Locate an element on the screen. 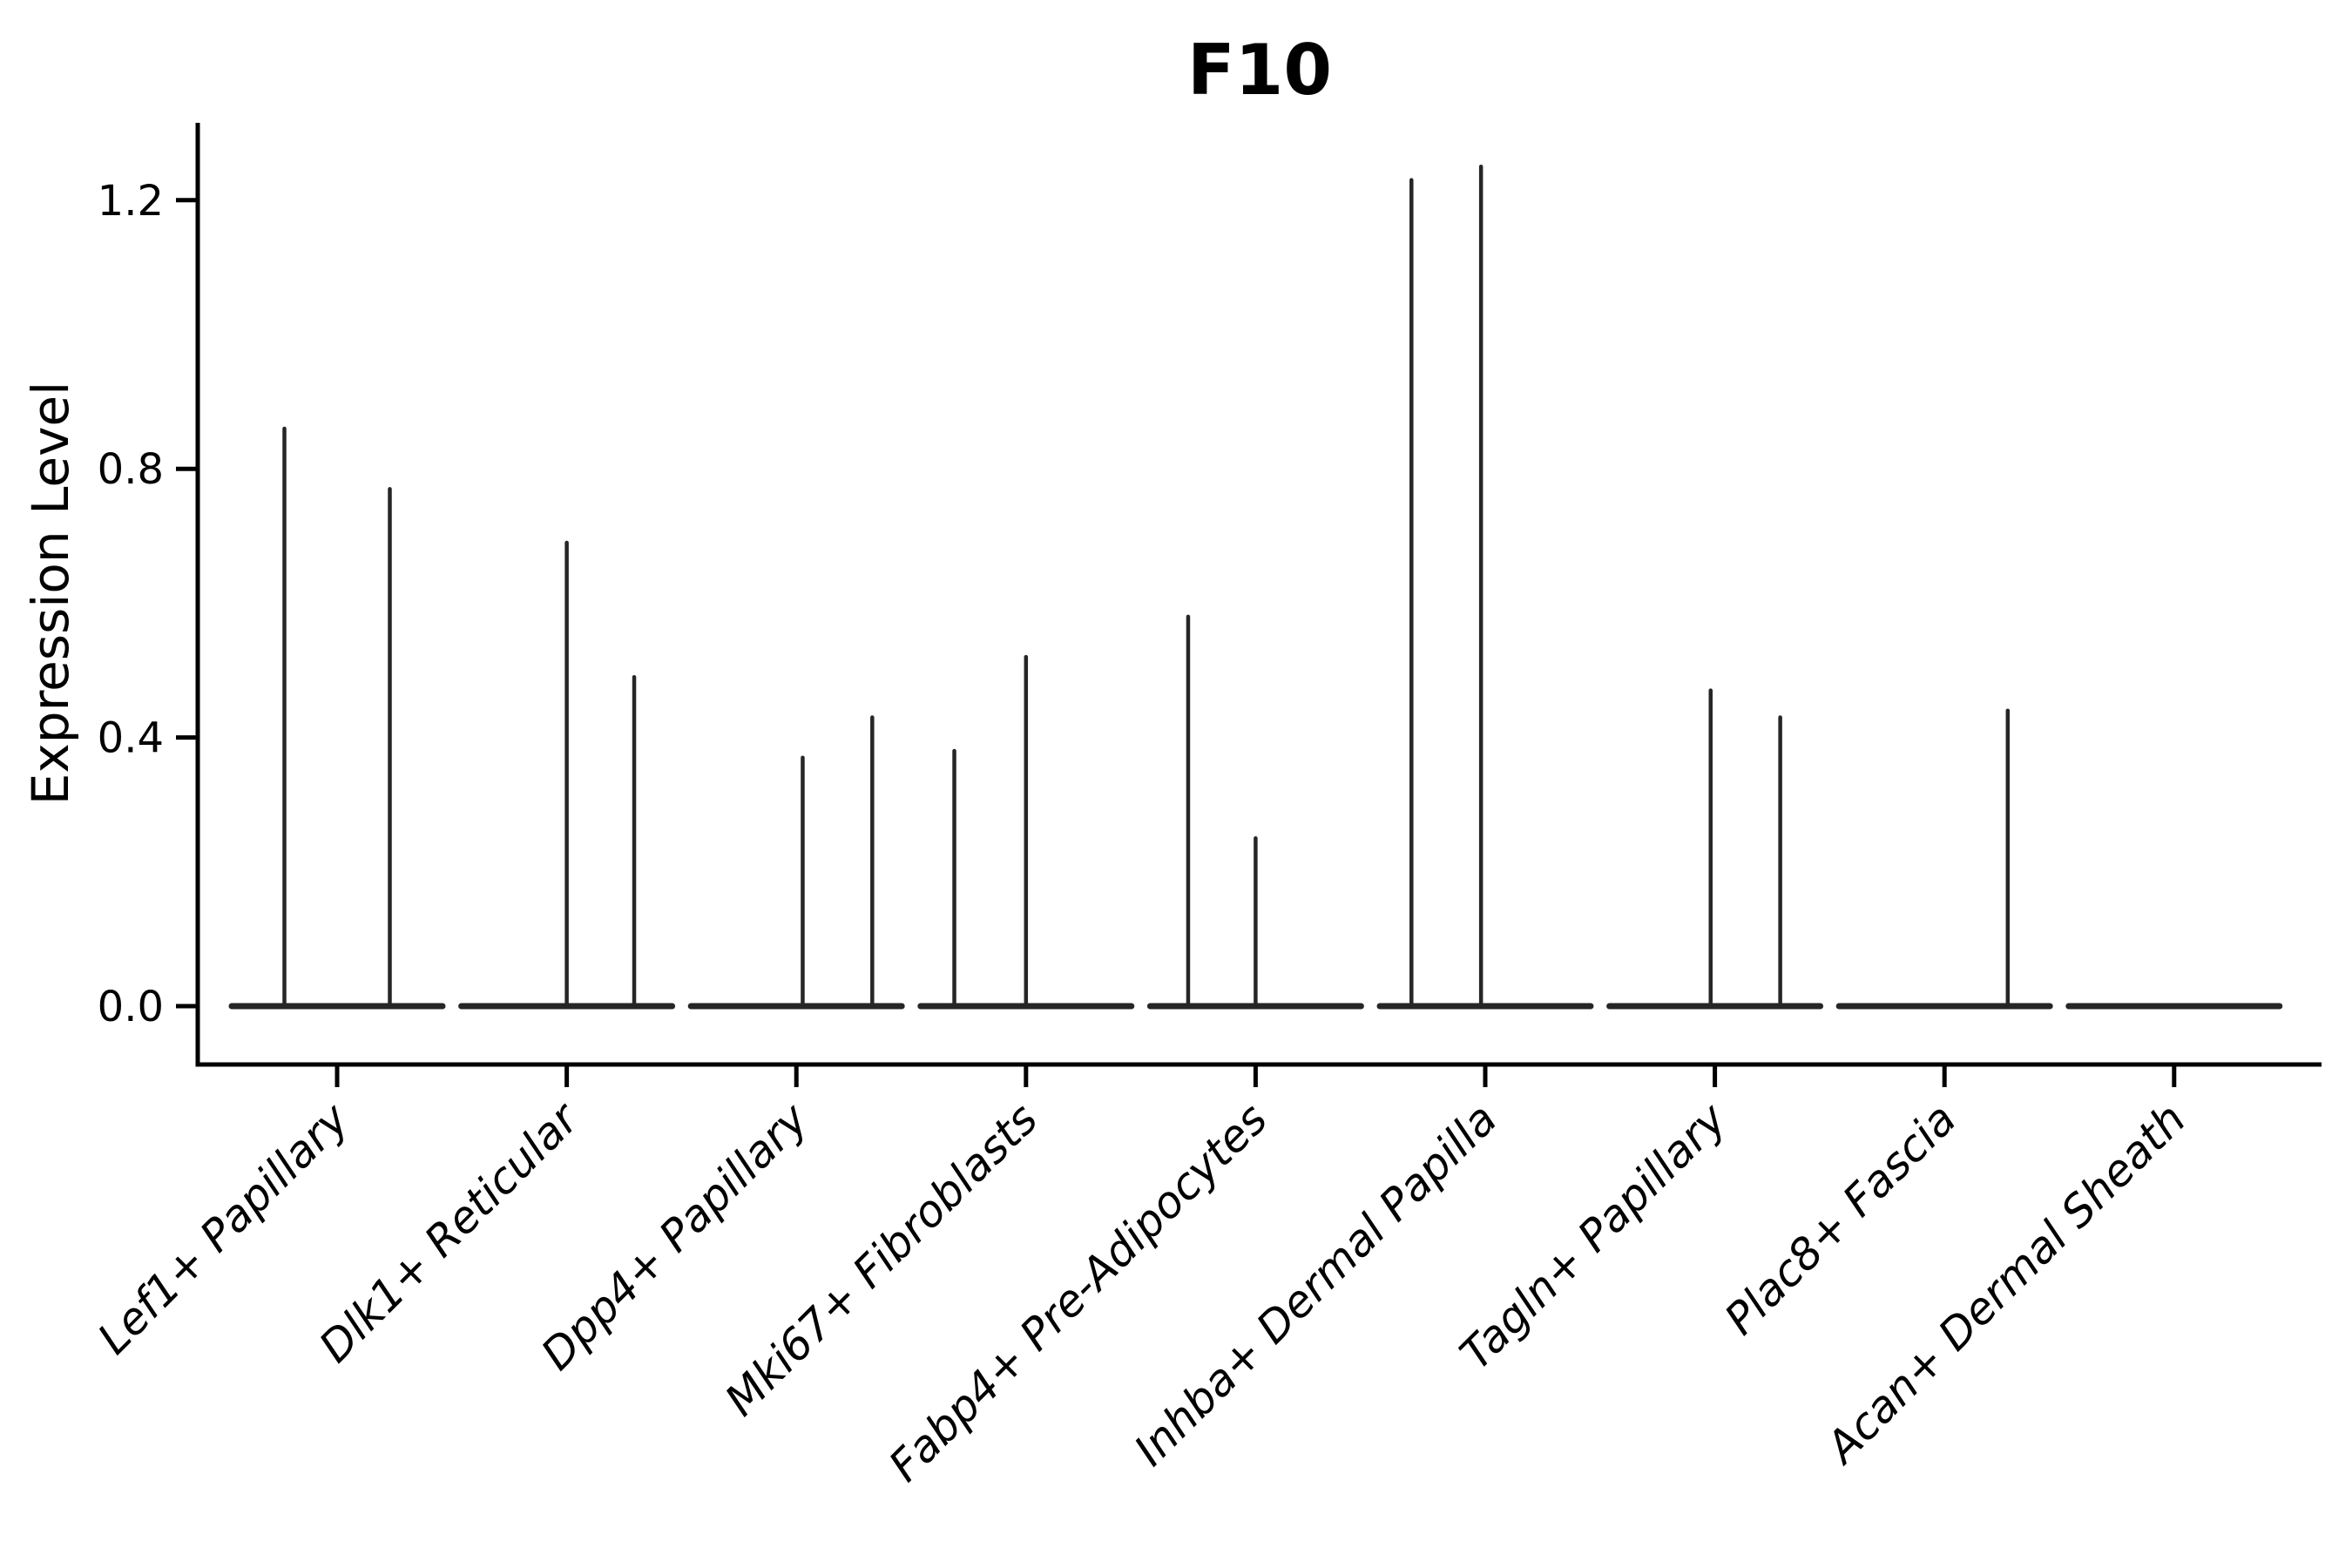 The width and height of the screenshot is (2352, 1568). x-category-label: Fabp4+ Pre-Adipocytes is located at coordinates (1078, 1292).